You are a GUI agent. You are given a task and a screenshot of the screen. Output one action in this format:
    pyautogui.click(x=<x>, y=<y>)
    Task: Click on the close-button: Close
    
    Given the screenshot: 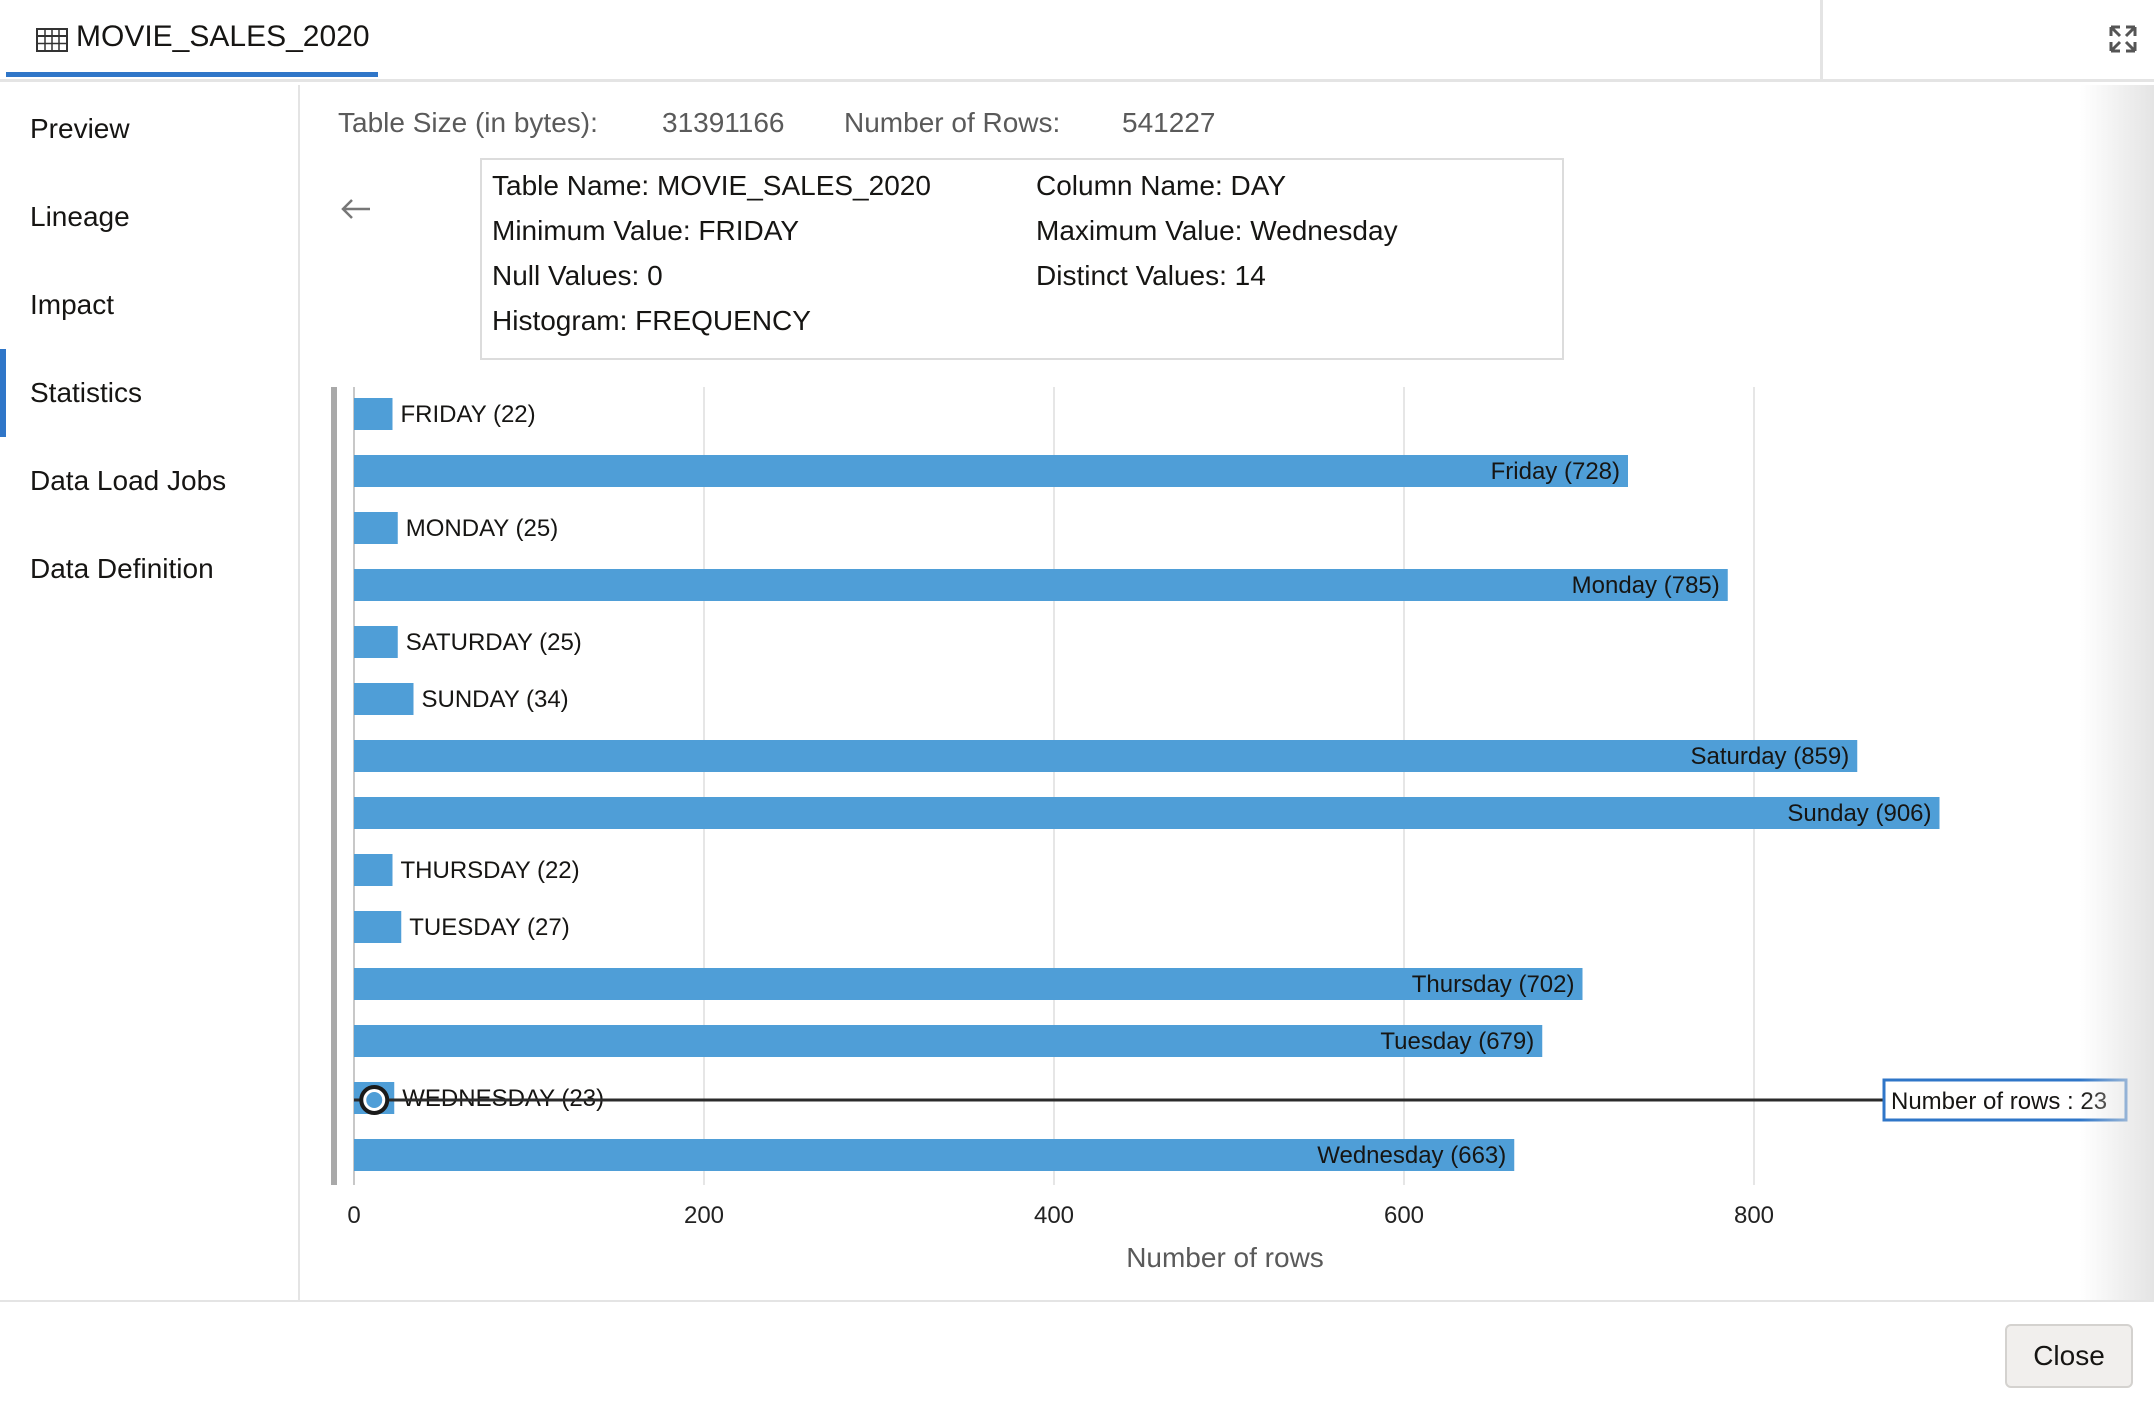 What is the action you would take?
    pyautogui.click(x=2069, y=1356)
    